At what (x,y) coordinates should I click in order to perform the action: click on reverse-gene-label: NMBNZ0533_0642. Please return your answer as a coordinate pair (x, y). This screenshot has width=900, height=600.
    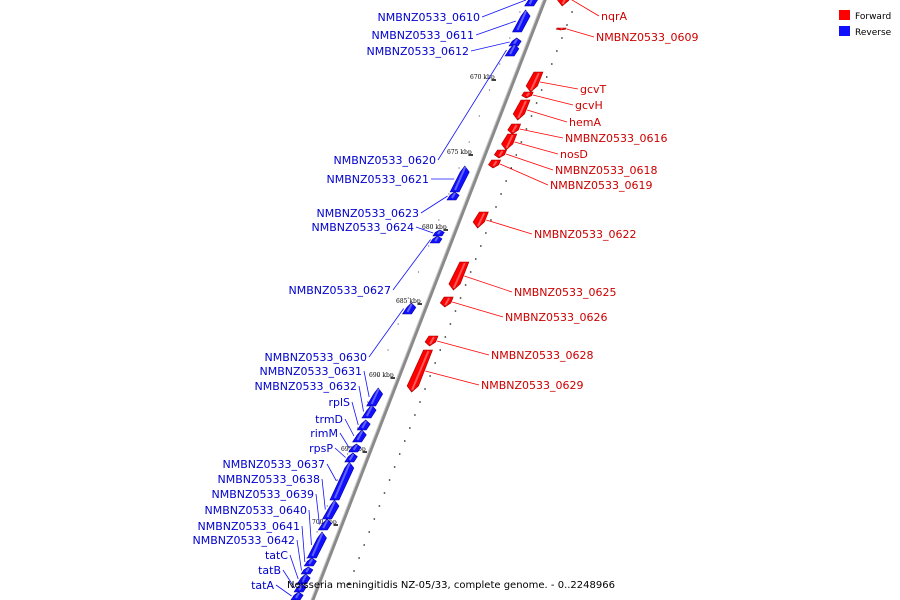
    Looking at the image, I should click on (243, 540).